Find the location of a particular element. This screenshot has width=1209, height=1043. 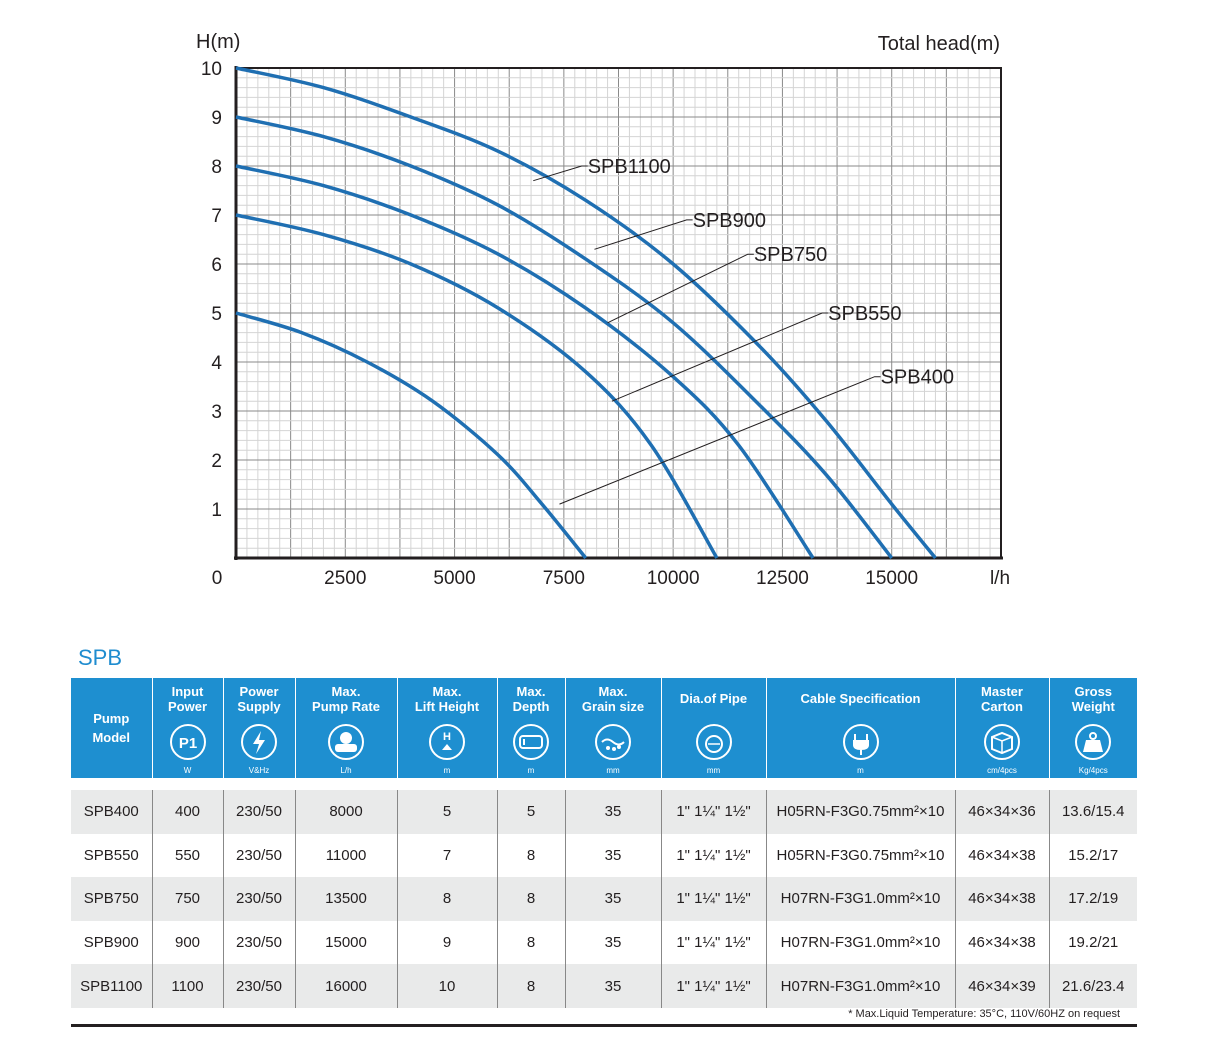

table-cell: 550 is located at coordinates (187, 855).